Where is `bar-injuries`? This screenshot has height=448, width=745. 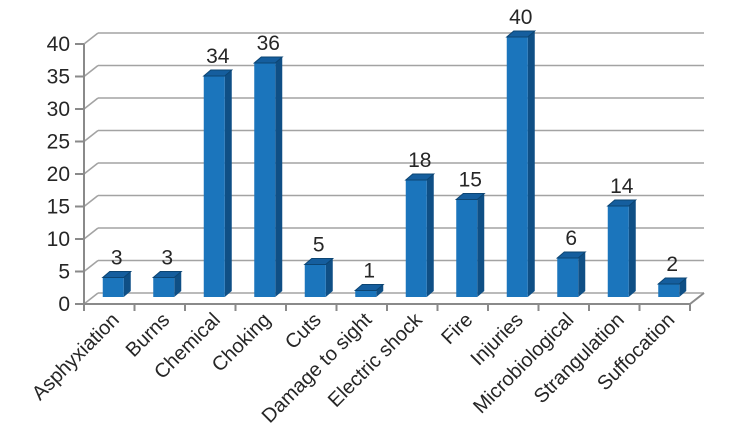 bar-injuries is located at coordinates (521, 163).